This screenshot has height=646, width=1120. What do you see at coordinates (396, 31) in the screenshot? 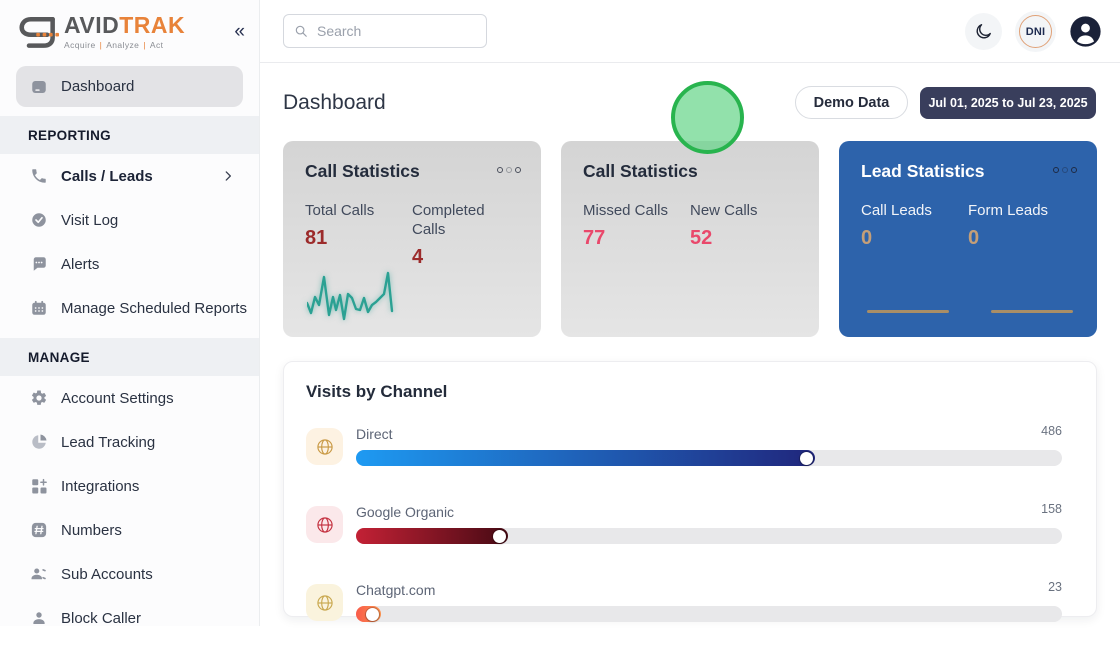
I see `search-input` at bounding box center [396, 31].